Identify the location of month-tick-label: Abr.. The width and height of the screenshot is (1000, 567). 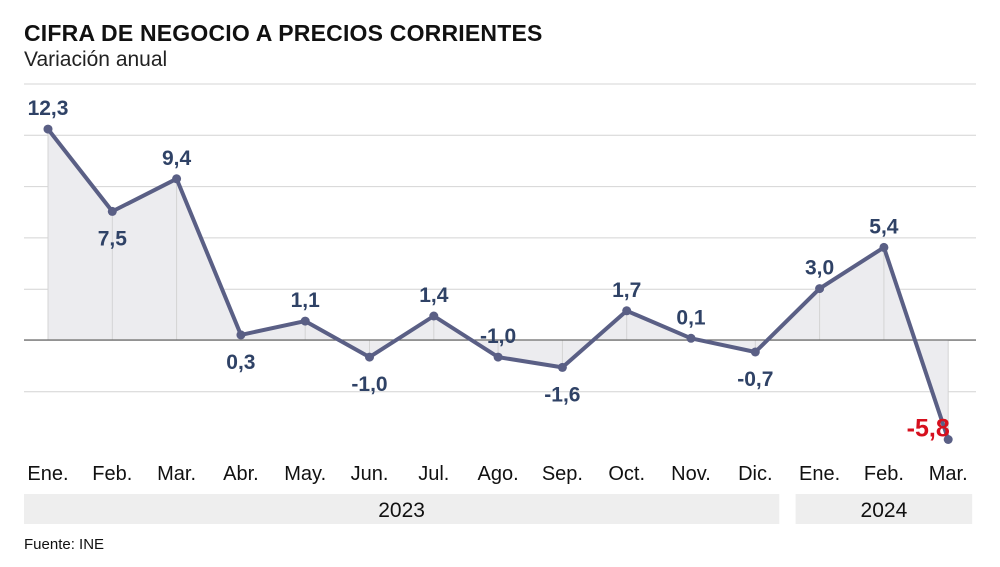
(241, 474).